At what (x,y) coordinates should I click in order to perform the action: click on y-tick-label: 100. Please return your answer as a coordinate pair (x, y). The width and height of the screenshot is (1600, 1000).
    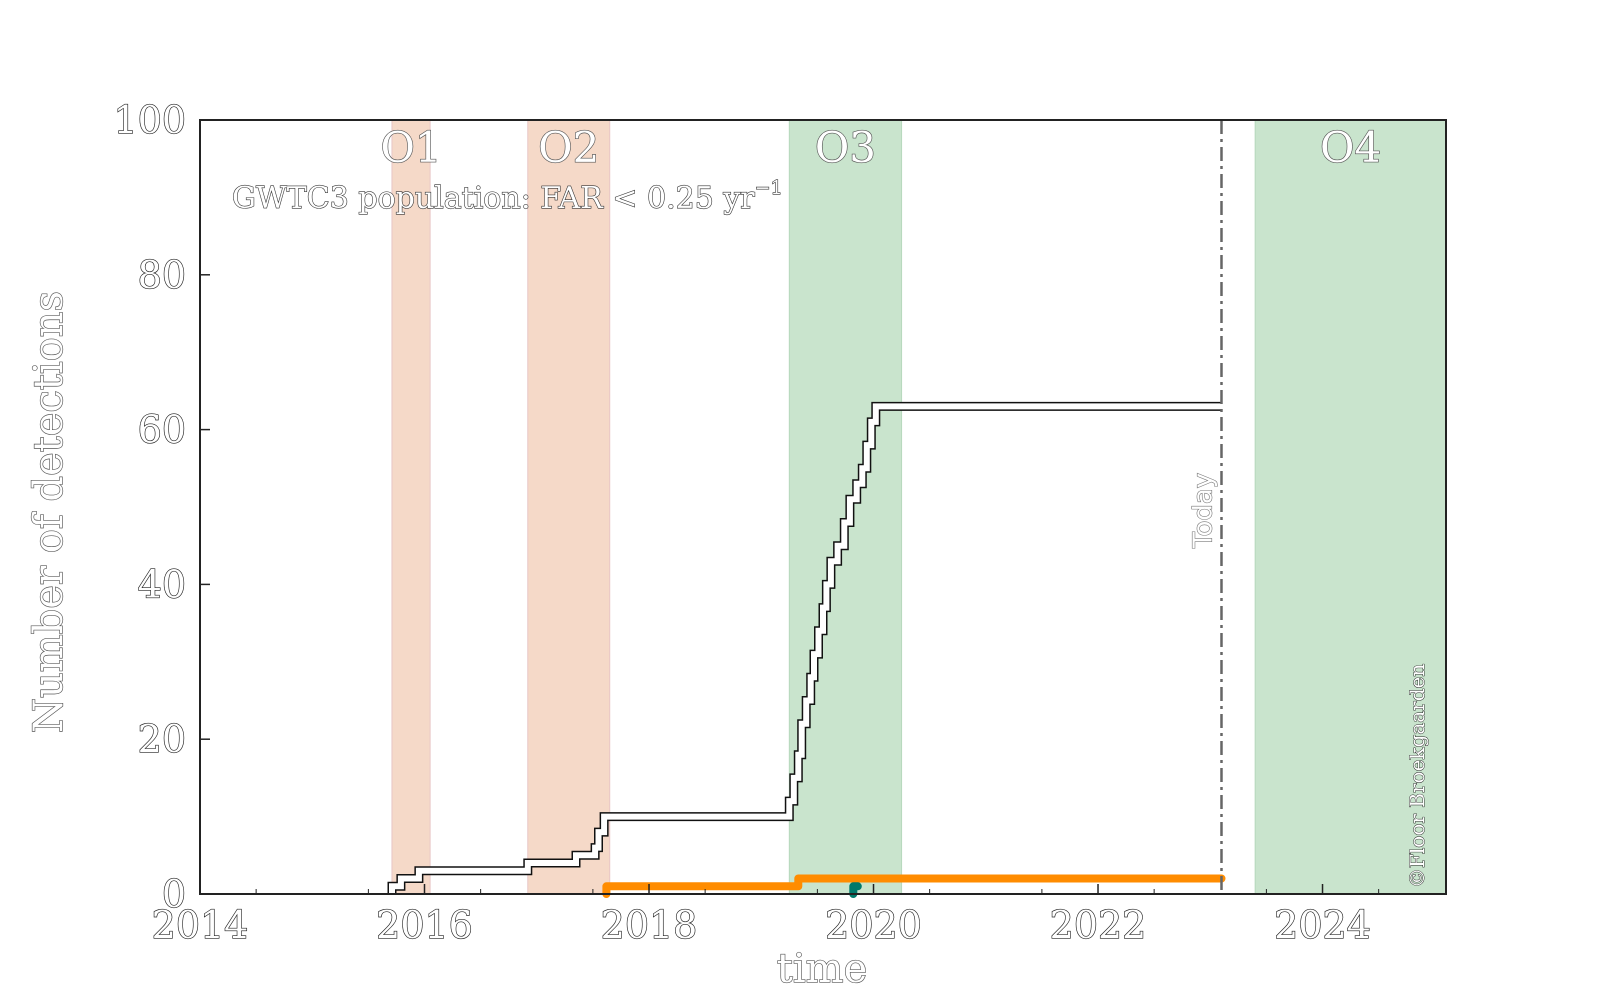
    Looking at the image, I should click on (149, 120).